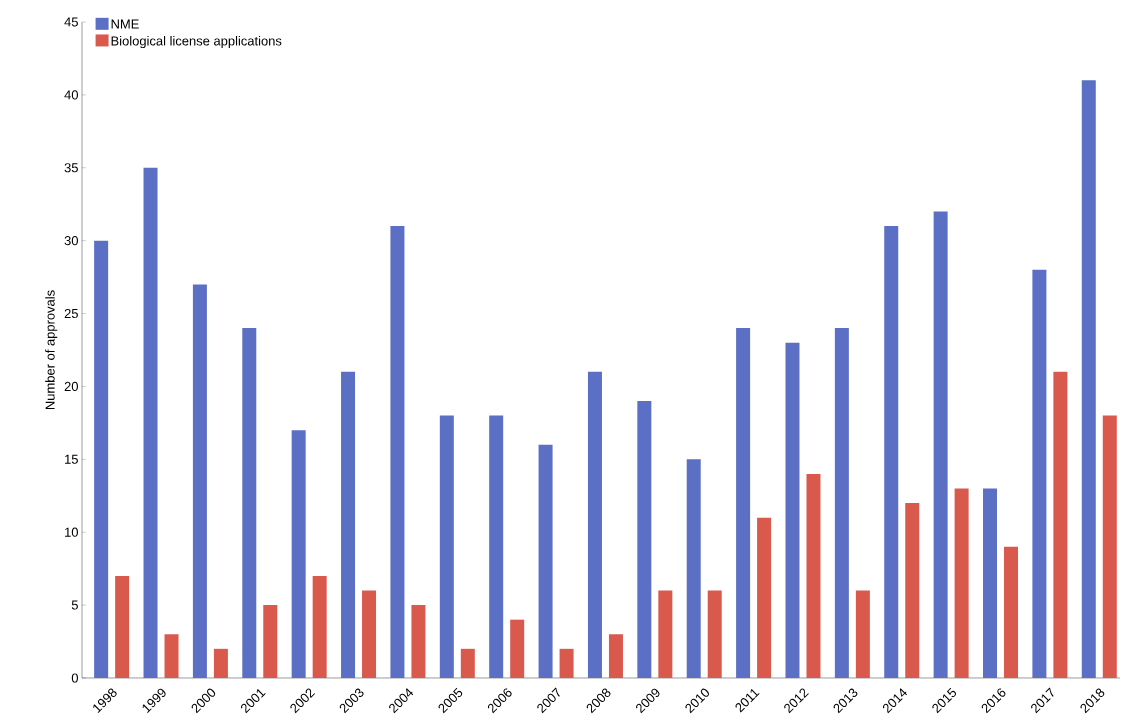  What do you see at coordinates (51, 350) in the screenshot?
I see `y-axis-title: Number of approvals` at bounding box center [51, 350].